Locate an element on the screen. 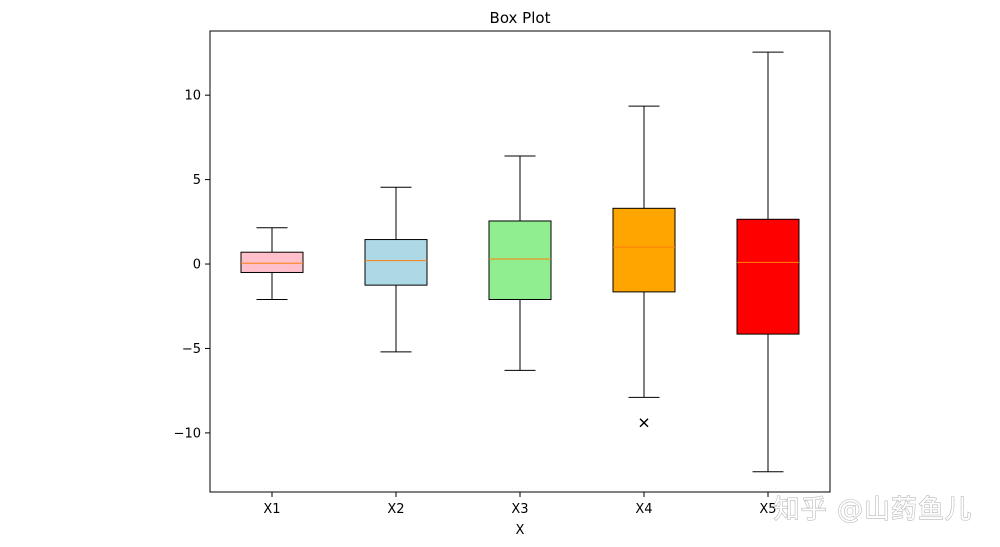 The height and width of the screenshot is (547, 1000). box-x4 is located at coordinates (644, 250).